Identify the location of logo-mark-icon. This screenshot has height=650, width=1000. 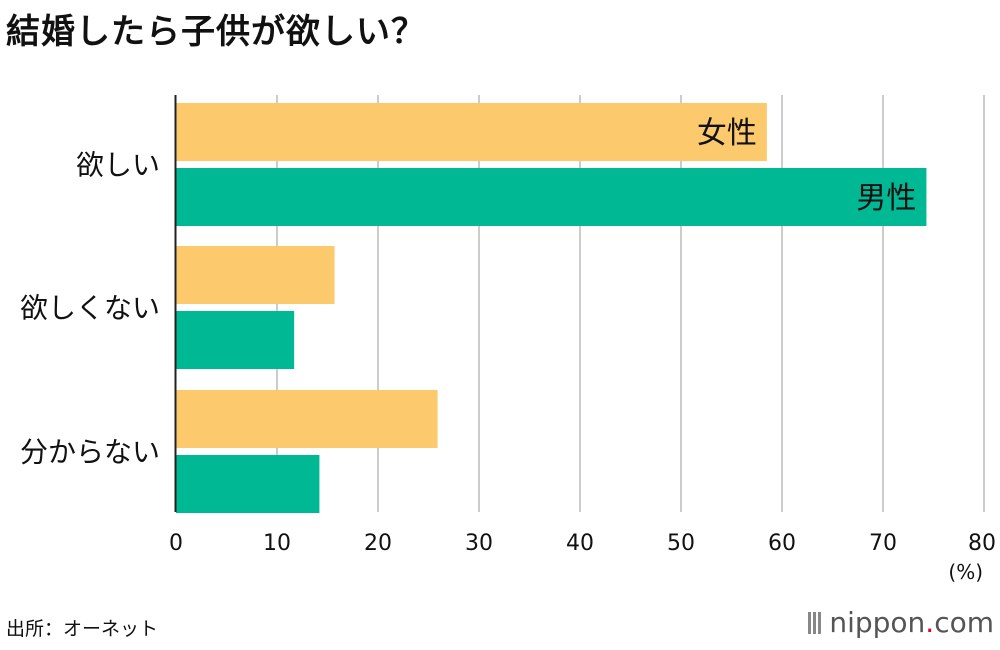
(815, 624).